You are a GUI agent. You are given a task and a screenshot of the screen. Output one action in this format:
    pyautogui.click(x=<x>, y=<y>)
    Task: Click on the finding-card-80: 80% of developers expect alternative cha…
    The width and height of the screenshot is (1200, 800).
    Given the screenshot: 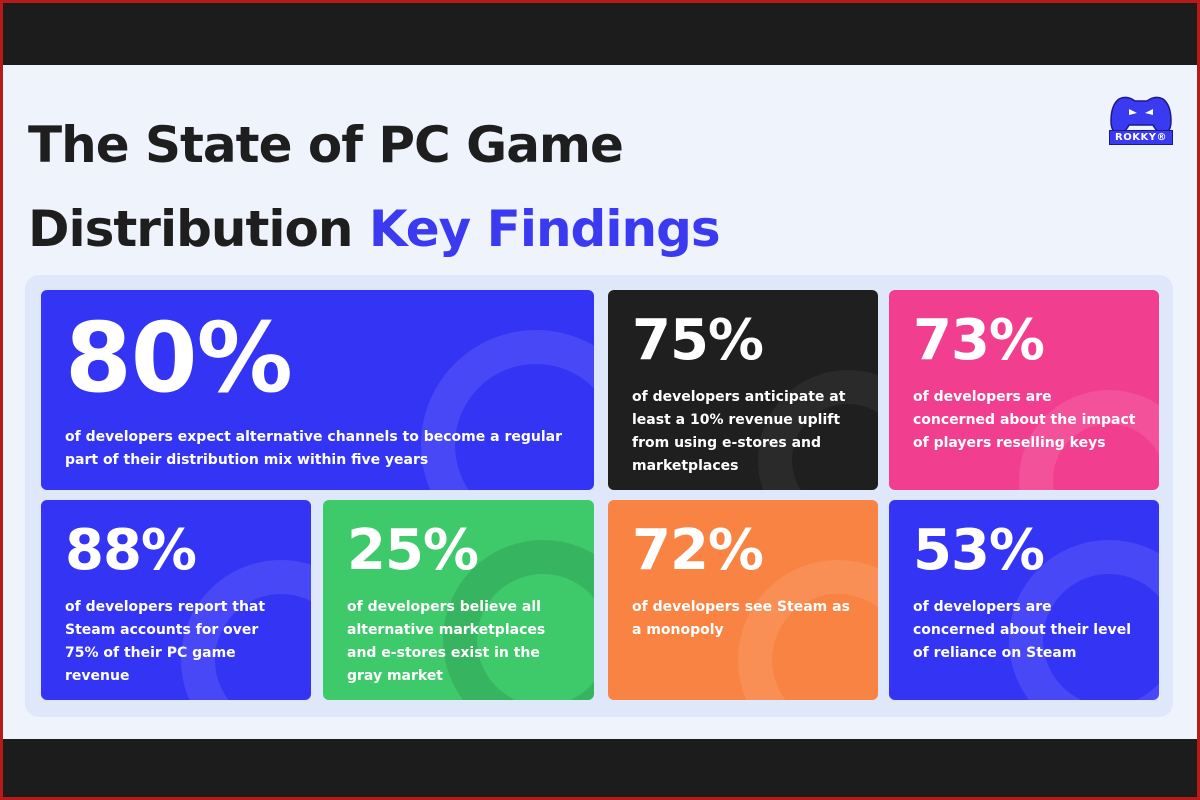 What is the action you would take?
    pyautogui.click(x=317, y=390)
    